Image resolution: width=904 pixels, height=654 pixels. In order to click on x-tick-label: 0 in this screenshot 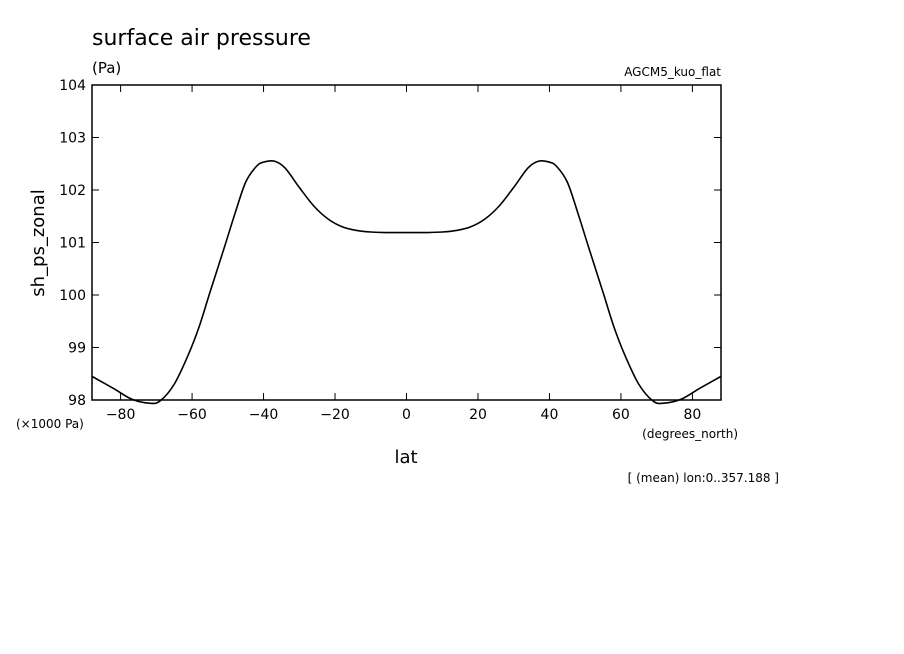, I will do `click(406, 415)`.